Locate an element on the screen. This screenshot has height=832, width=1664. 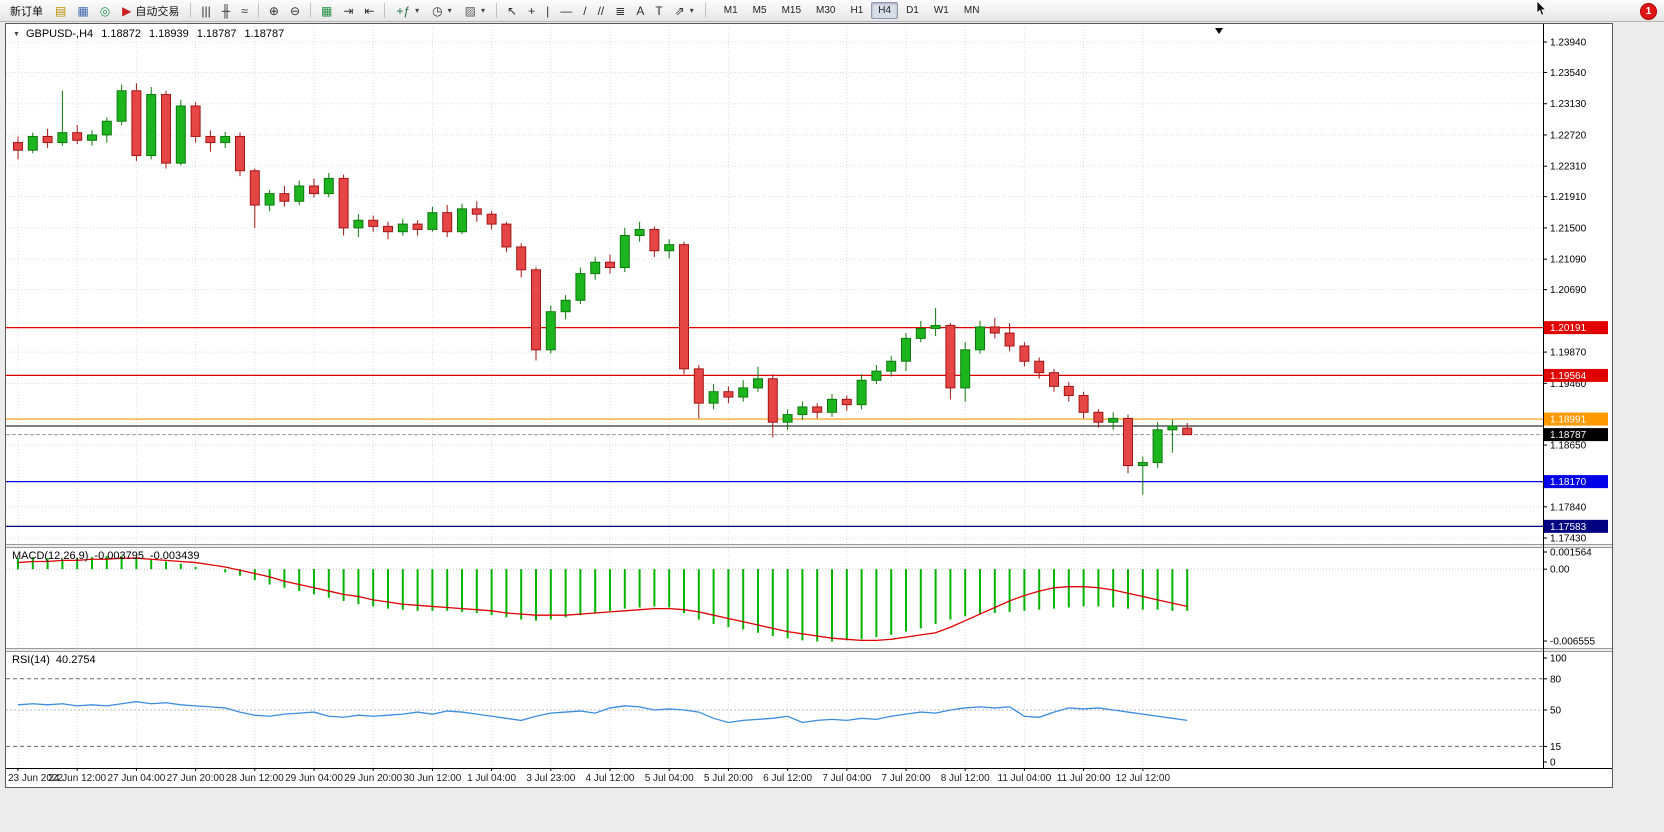
timeframe-group: M1 M5 M15 M30 H1 H4 D1 W1 MN is located at coordinates (852, 10).